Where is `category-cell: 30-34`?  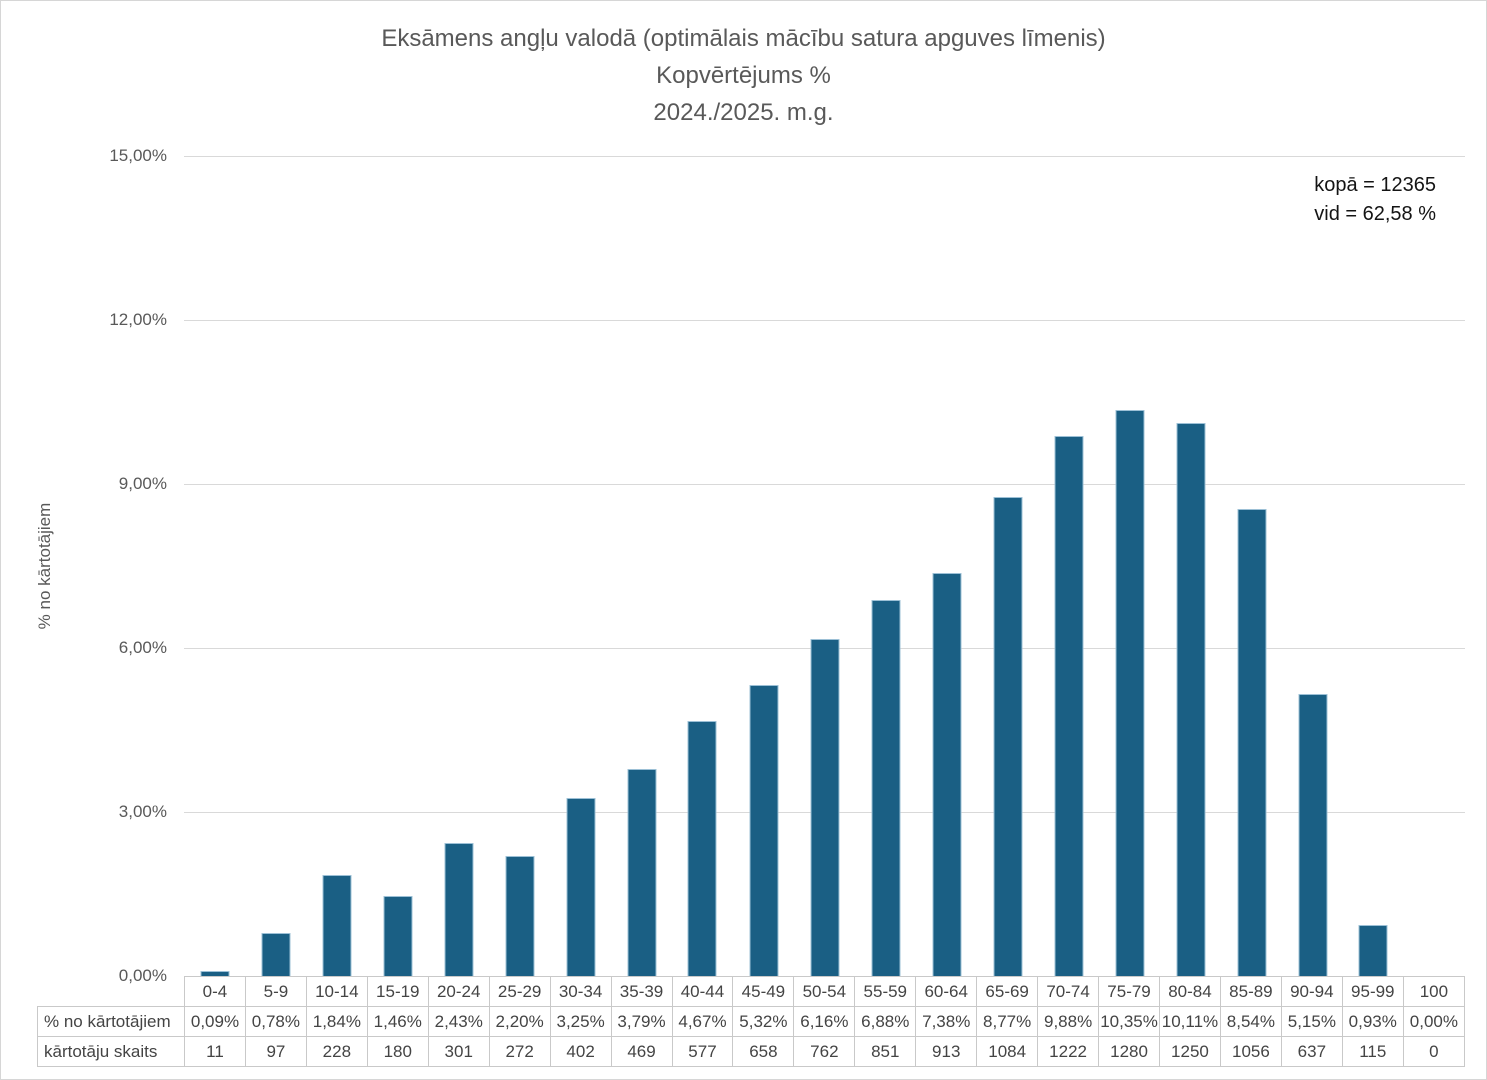
category-cell: 30-34 is located at coordinates (580, 991).